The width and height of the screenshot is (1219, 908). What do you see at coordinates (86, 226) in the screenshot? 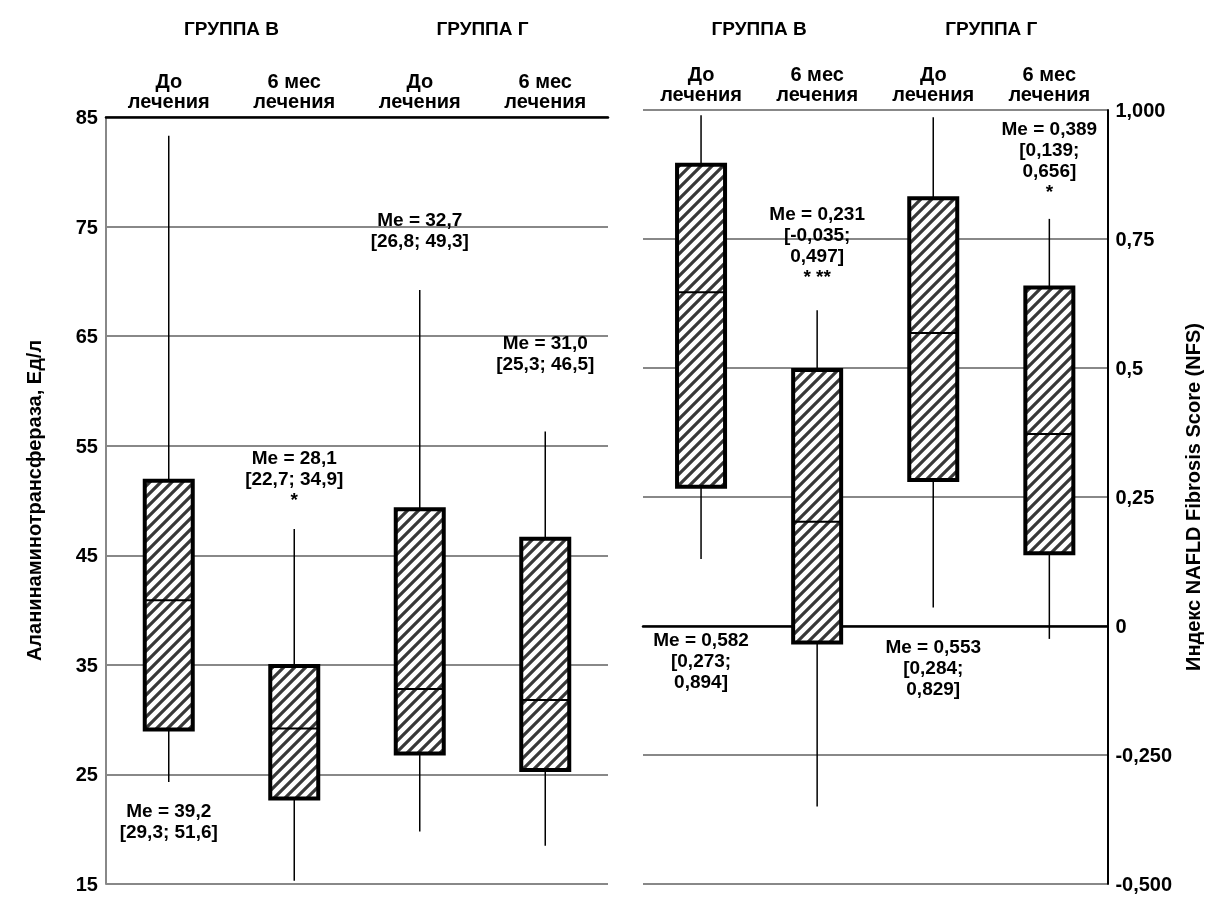
I see `y-tick-label: 75` at bounding box center [86, 226].